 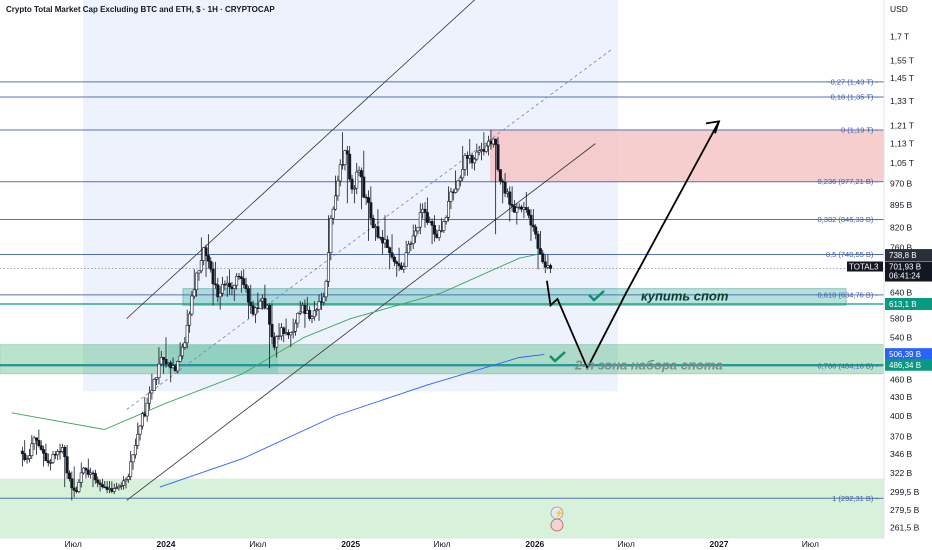 I want to click on fib-label-3: 0,236 (977,21 B) -, so click(x=848, y=181).